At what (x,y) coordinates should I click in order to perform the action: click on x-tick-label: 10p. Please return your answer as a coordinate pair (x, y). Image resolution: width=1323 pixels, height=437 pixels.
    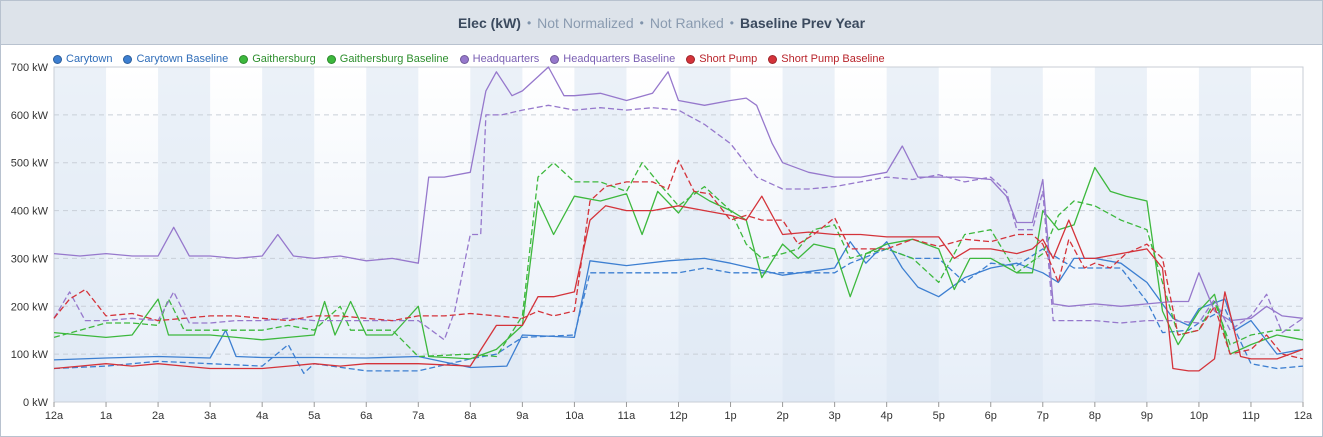
    Looking at the image, I should click on (1199, 416).